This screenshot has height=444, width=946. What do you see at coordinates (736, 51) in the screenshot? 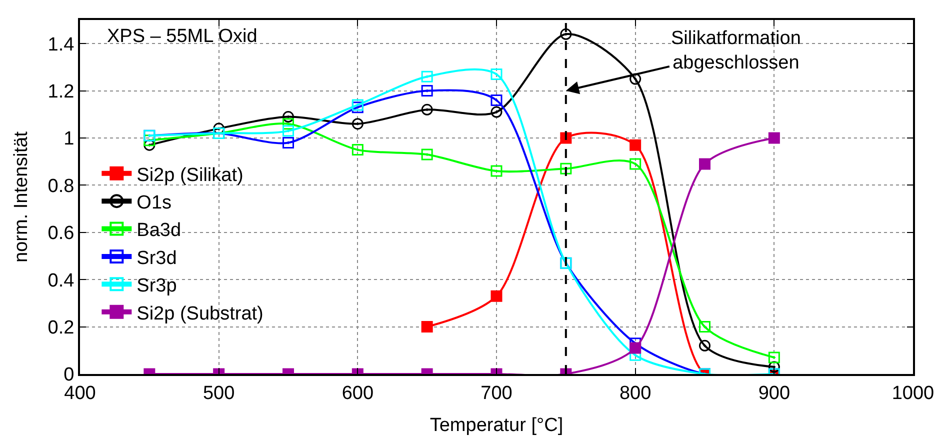
I see `annotation: Silikatformation abgeschlossen` at bounding box center [736, 51].